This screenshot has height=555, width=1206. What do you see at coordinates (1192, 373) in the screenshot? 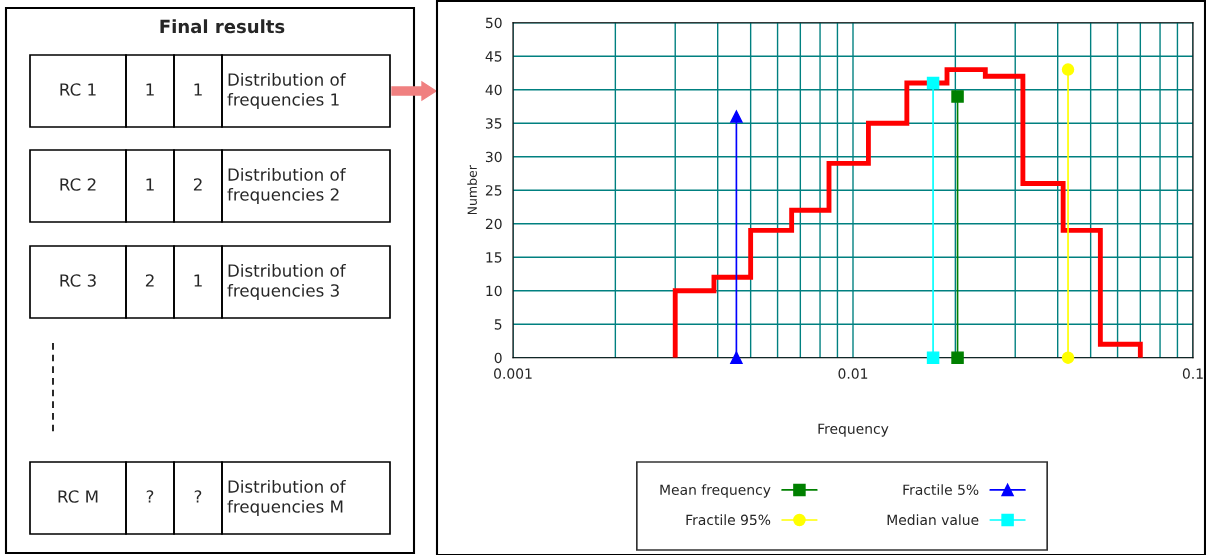
I see `x-tick-label: 0.1` at bounding box center [1192, 373].